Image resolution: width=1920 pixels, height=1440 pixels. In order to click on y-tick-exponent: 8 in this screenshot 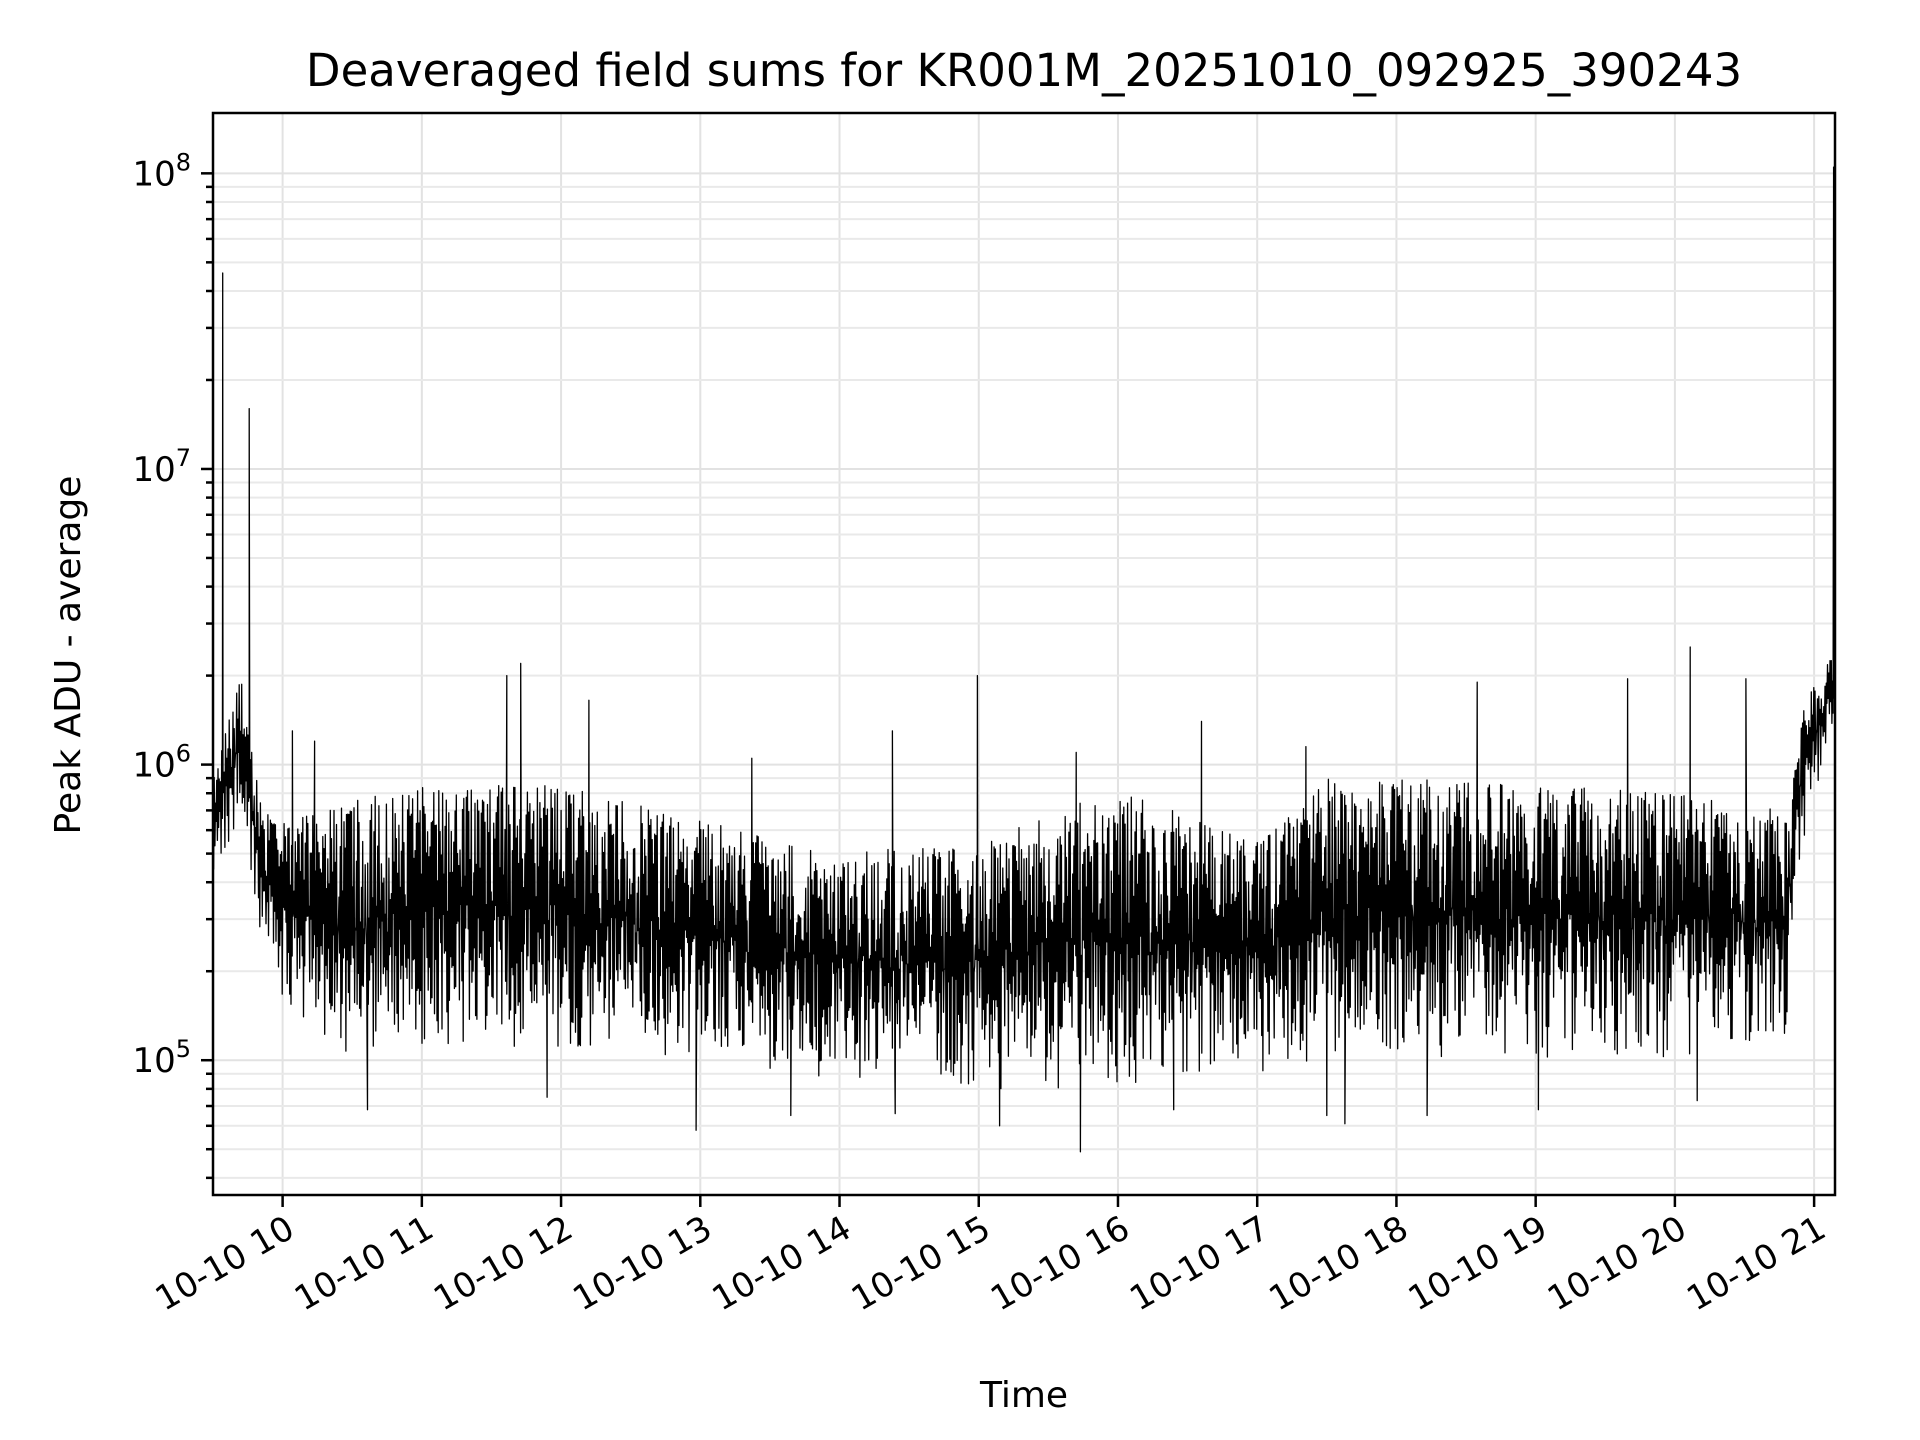, I will do `click(183, 162)`.